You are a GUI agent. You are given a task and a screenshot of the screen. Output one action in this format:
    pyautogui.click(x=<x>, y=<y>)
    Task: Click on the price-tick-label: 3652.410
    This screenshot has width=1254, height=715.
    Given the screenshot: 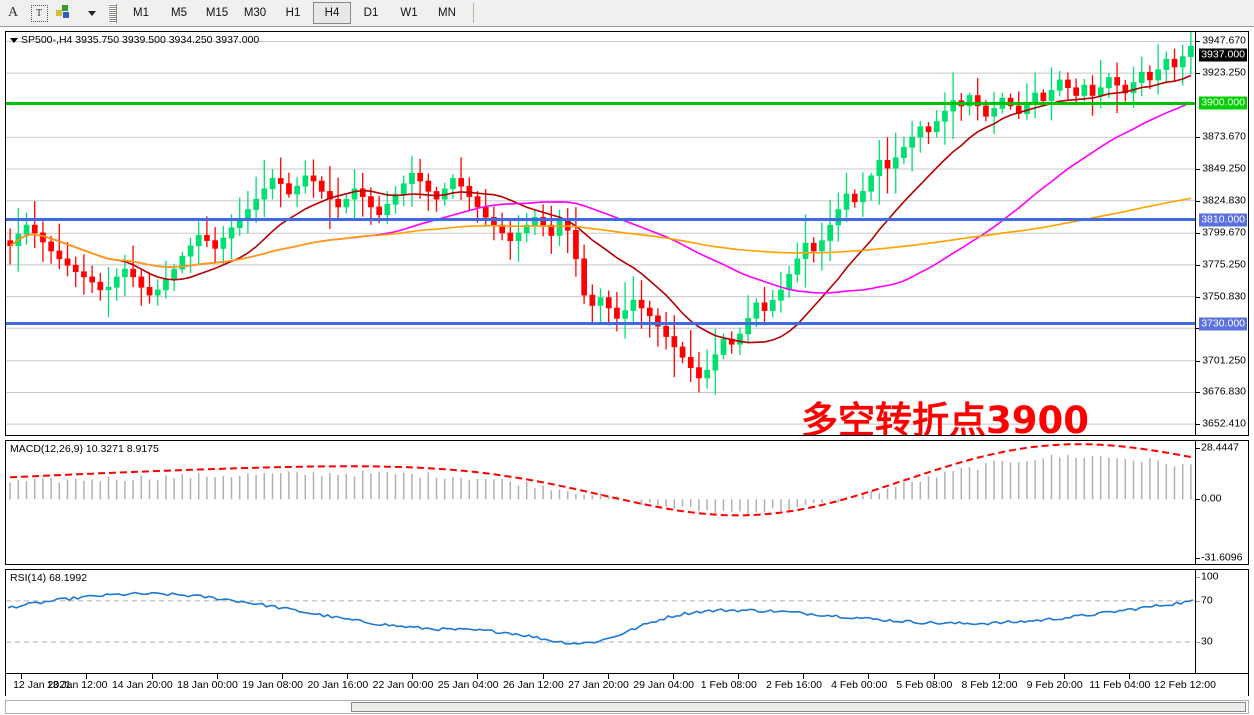 What is the action you would take?
    pyautogui.click(x=1224, y=423)
    